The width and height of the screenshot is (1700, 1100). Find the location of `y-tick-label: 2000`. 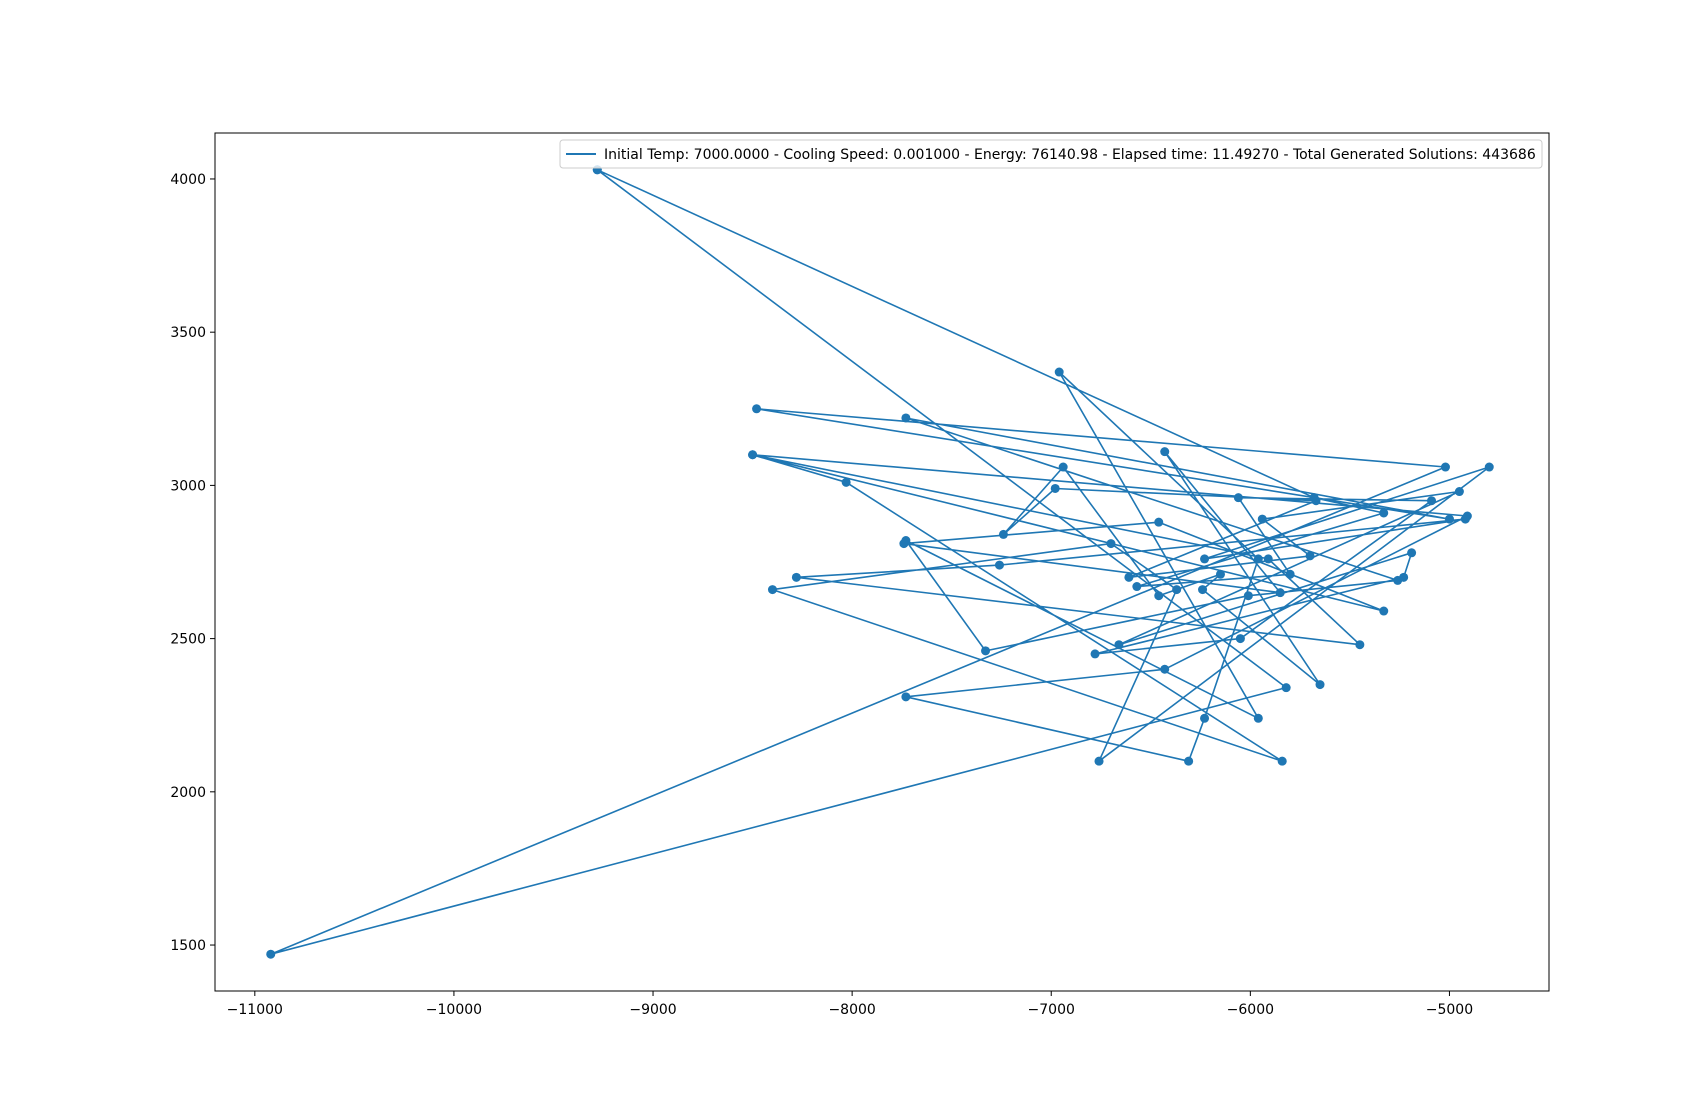

y-tick-label: 2000 is located at coordinates (188, 793).